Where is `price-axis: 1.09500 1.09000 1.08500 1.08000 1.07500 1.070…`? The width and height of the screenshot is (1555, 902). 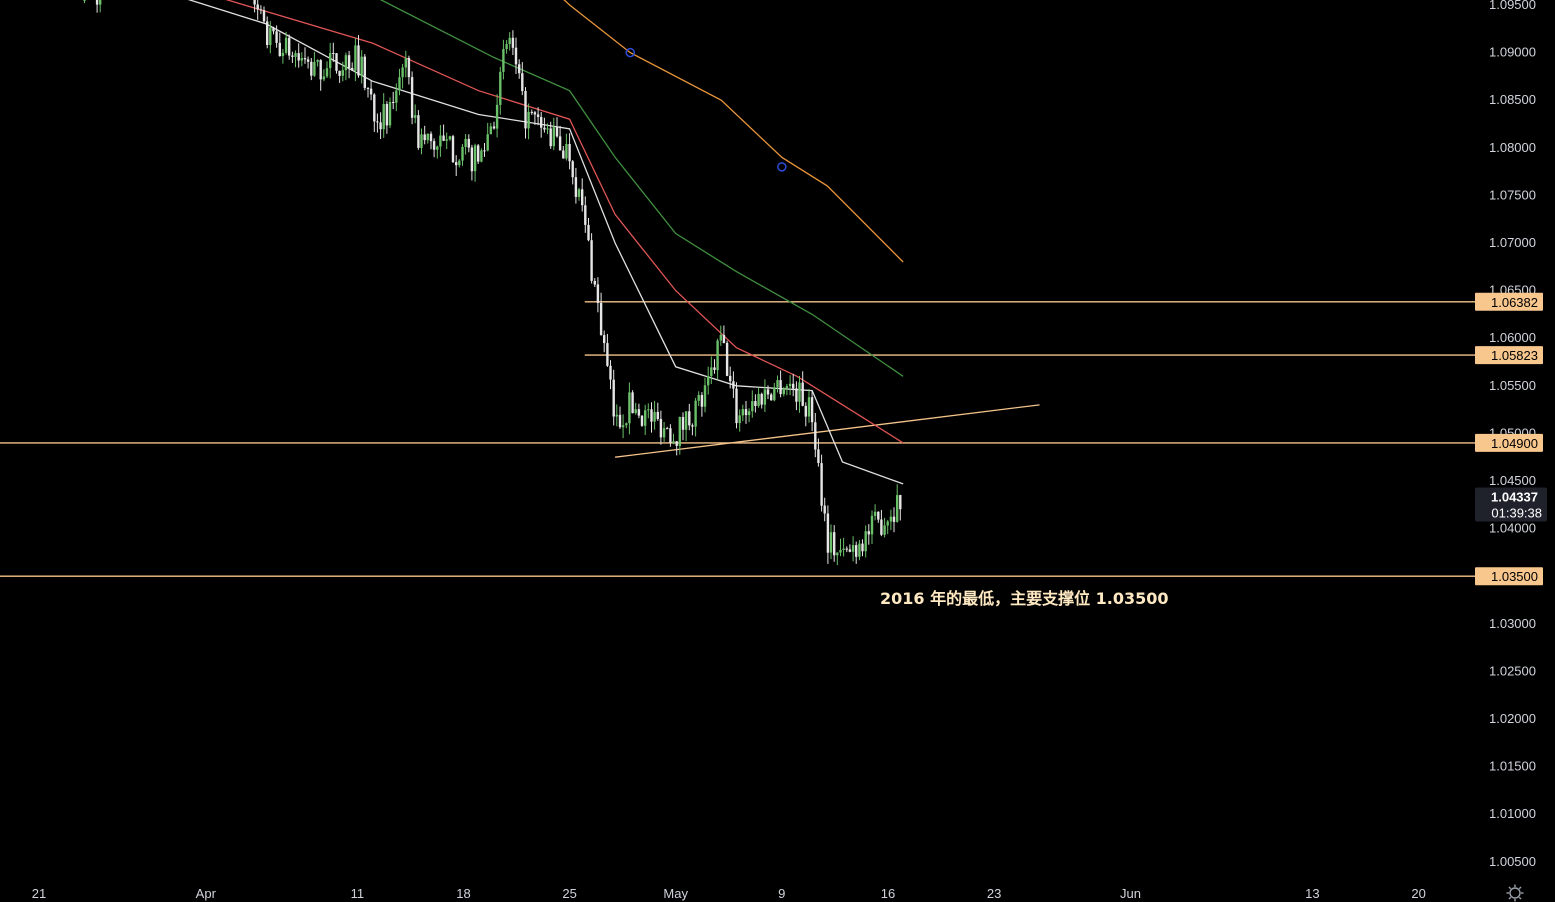
price-axis: 1.09500 1.09000 1.08500 1.08000 1.07500 1.070… is located at coordinates (1512, 434).